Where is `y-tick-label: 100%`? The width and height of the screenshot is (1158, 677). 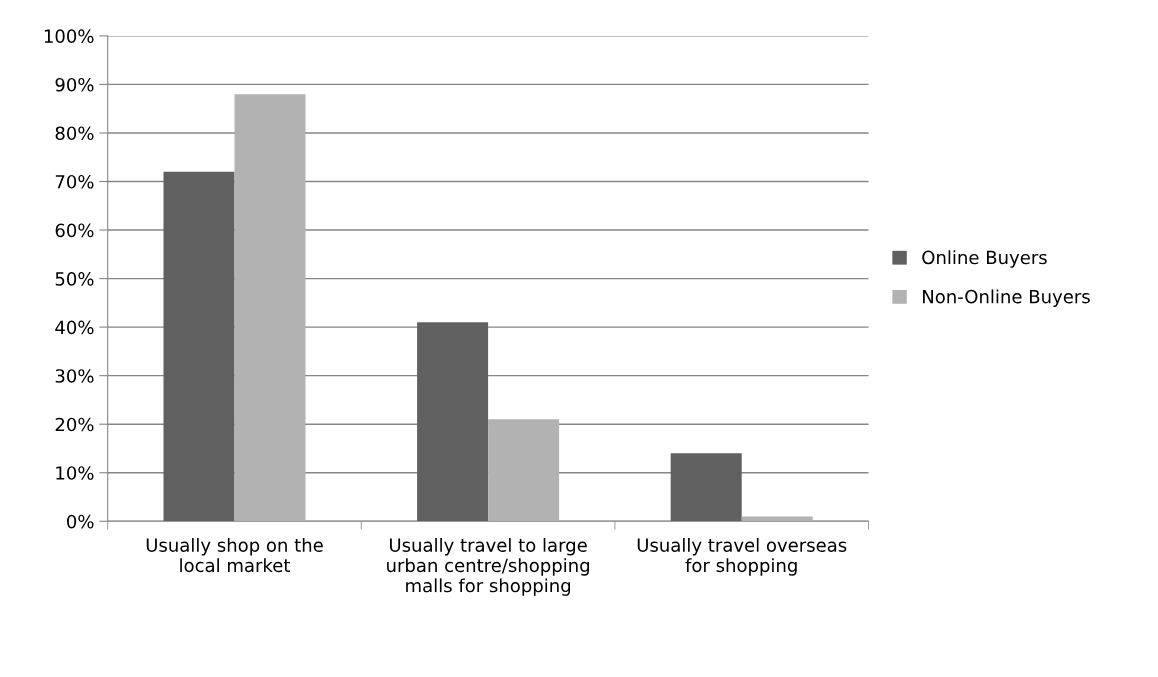 y-tick-label: 100% is located at coordinates (69, 36).